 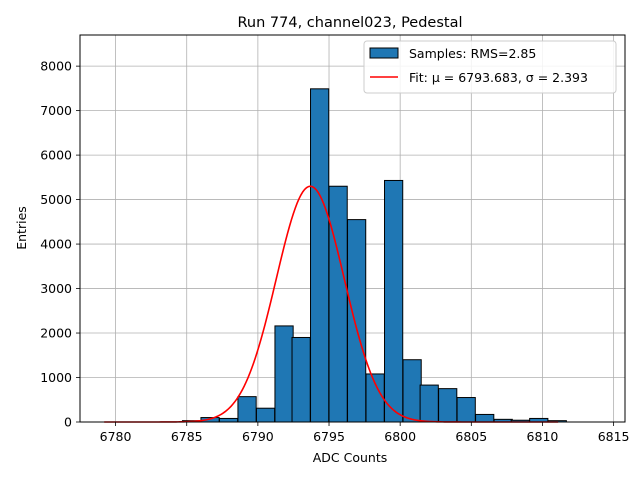 What do you see at coordinates (614, 436) in the screenshot?
I see `x-tick-label: 6815` at bounding box center [614, 436].